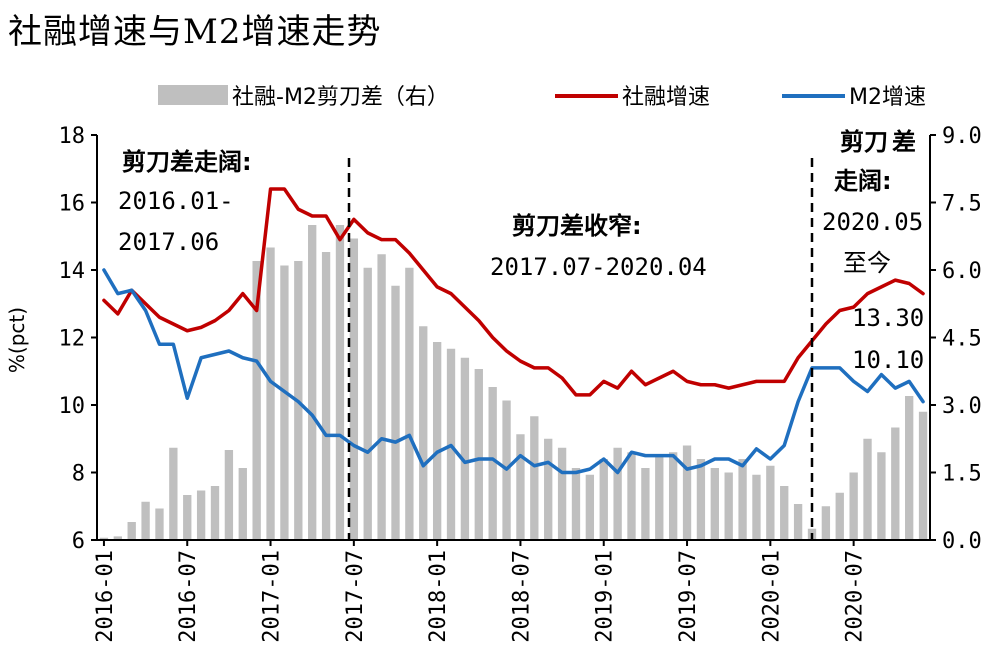 The height and width of the screenshot is (663, 1000). Describe the element at coordinates (438, 596) in the screenshot. I see `x-tick-label: 2018-01` at that location.